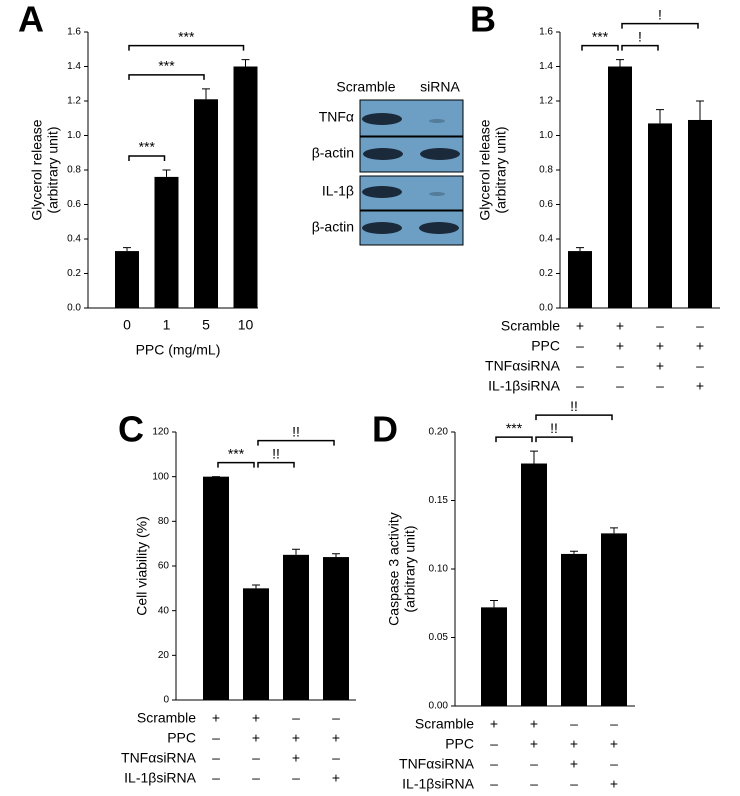 Image resolution: width=740 pixels, height=796 pixels. What do you see at coordinates (459, 744) in the screenshot?
I see `condition-label: PPC` at bounding box center [459, 744].